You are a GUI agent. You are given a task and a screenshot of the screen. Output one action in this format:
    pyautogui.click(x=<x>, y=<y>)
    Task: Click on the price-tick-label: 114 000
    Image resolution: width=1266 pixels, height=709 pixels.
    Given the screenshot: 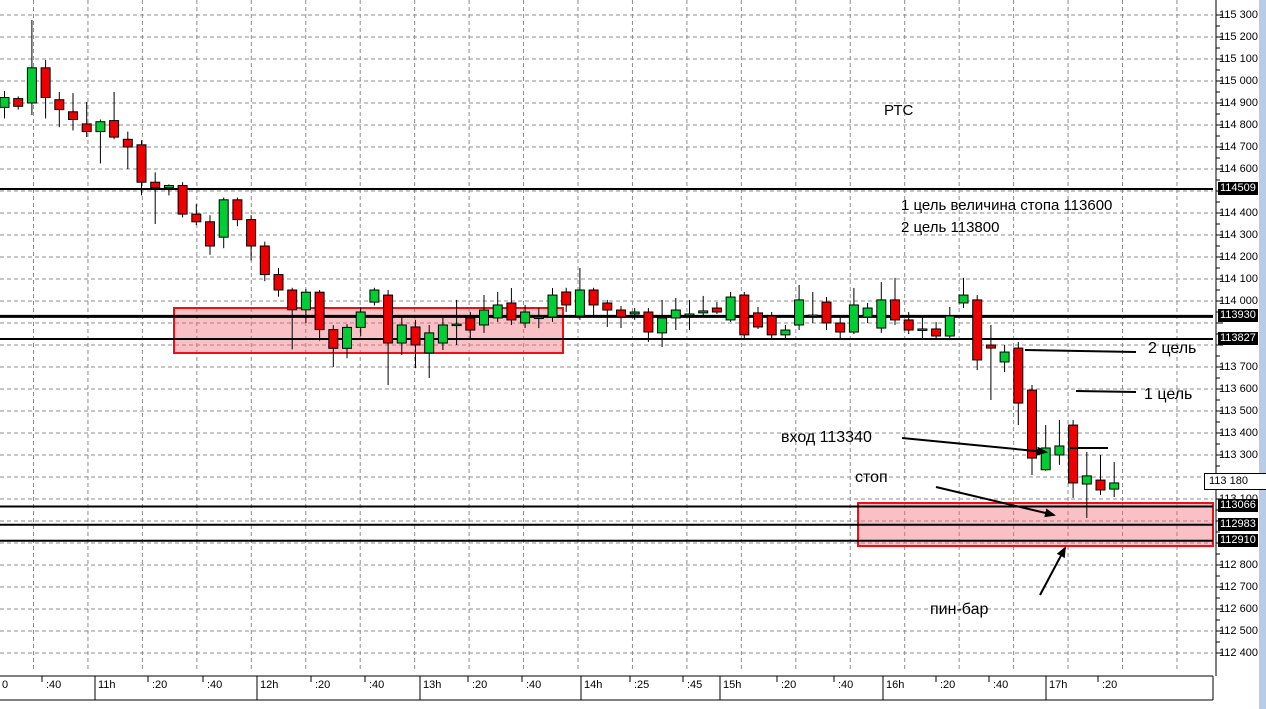 What is the action you would take?
    pyautogui.click(x=1238, y=301)
    